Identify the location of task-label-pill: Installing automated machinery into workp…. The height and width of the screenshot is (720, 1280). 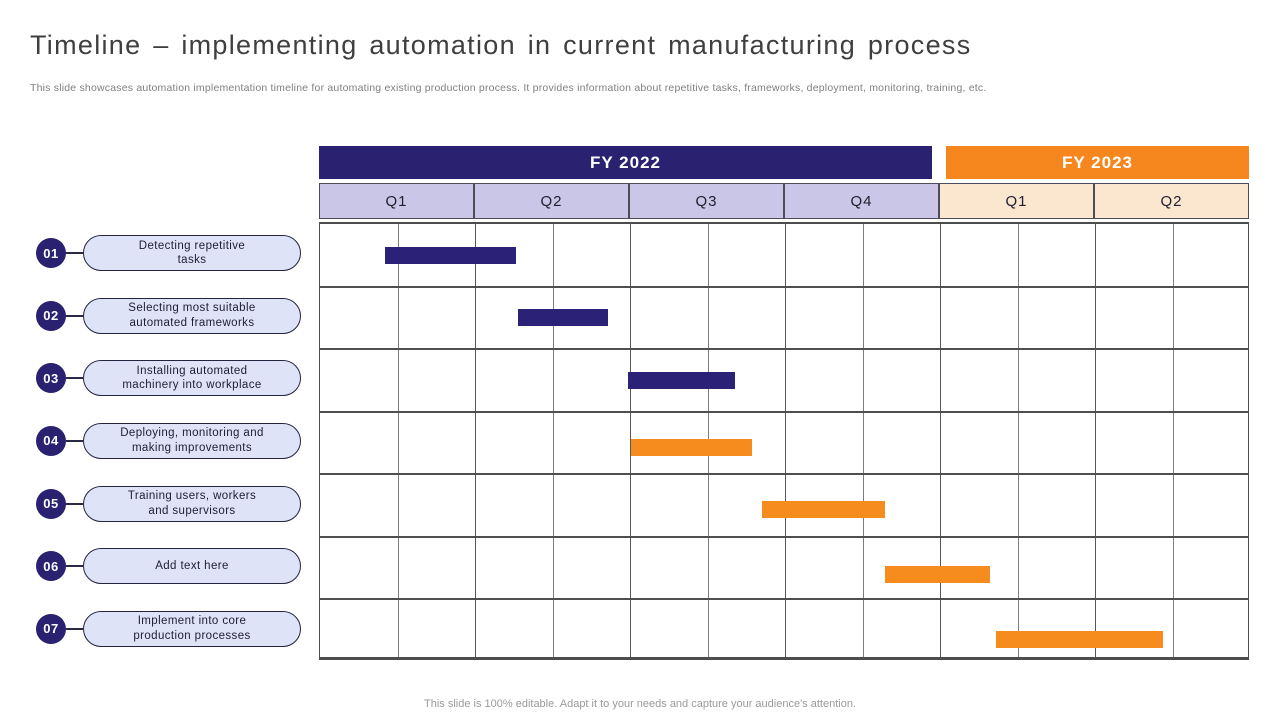
(192, 378).